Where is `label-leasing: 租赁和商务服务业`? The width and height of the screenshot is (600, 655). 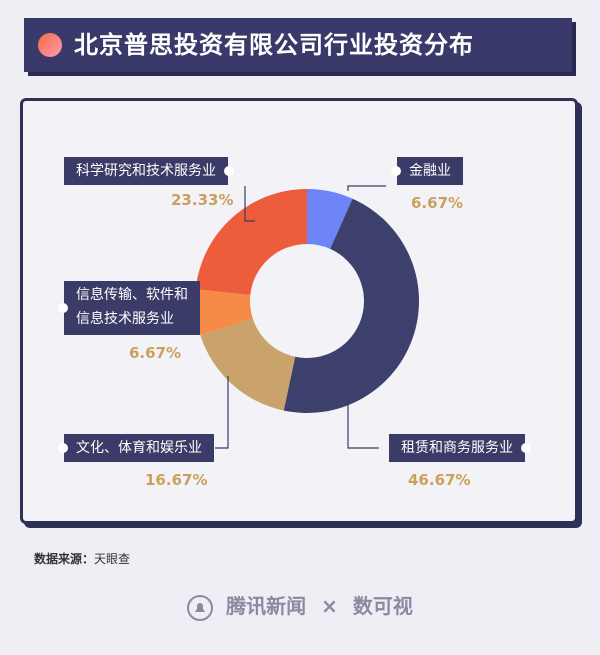 label-leasing: 租赁和商务服务业 is located at coordinates (460, 448).